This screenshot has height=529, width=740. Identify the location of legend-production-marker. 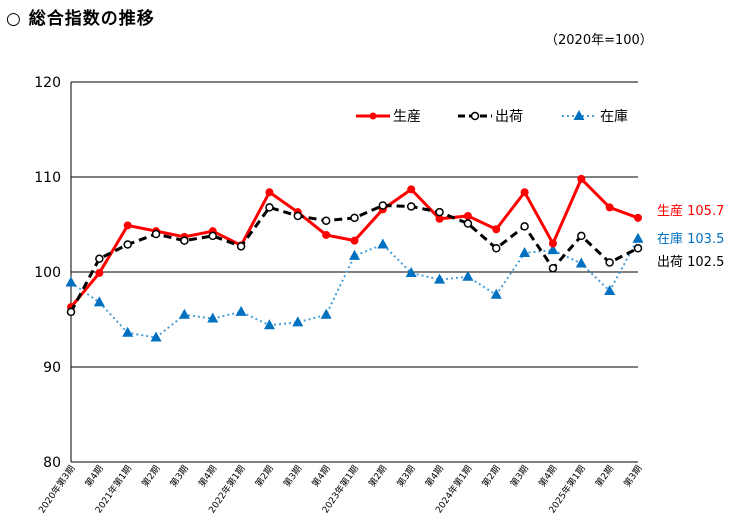
(373, 116).